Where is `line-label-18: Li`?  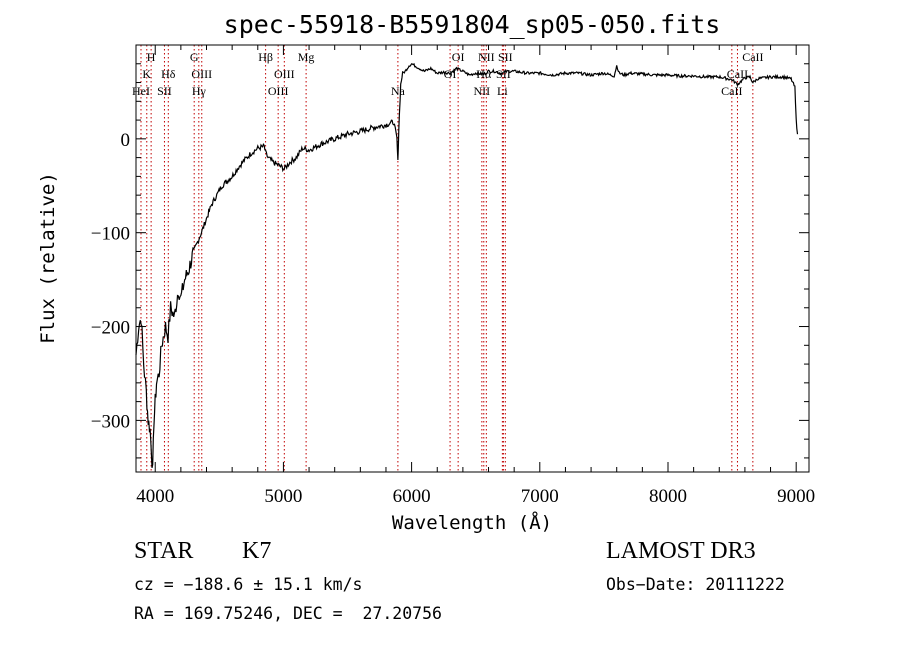
line-label-18: Li is located at coordinates (502, 91).